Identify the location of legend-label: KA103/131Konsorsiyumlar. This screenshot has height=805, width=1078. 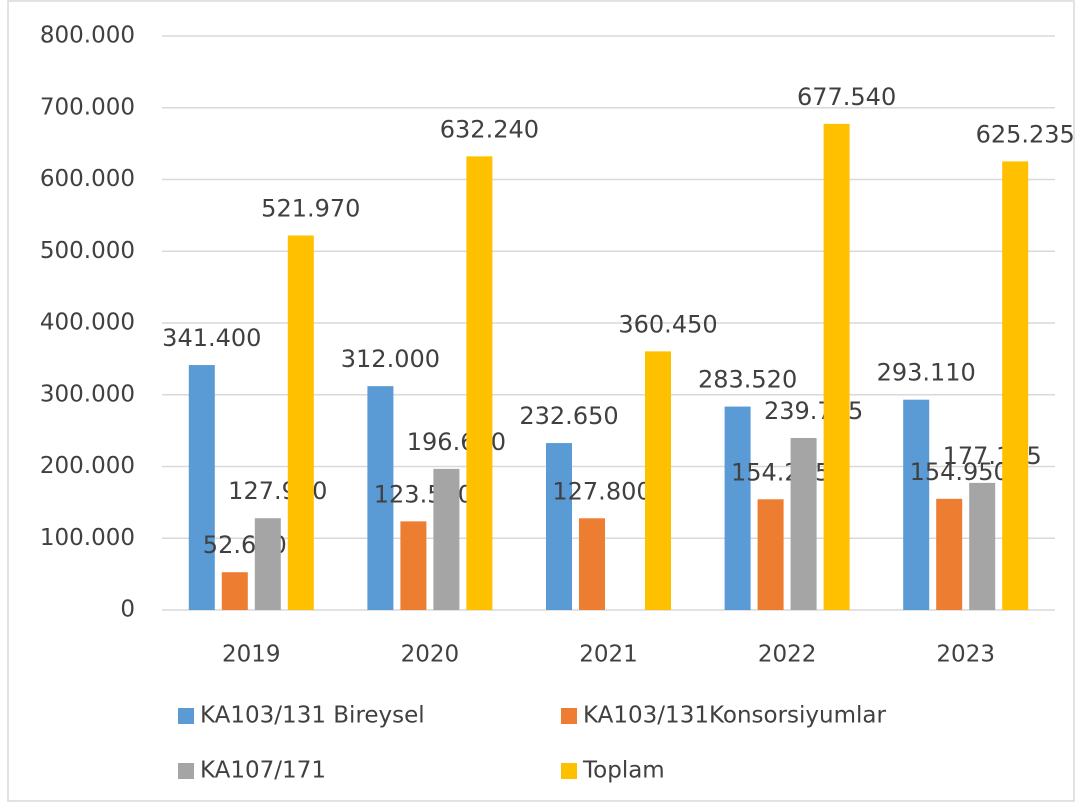
(735, 716).